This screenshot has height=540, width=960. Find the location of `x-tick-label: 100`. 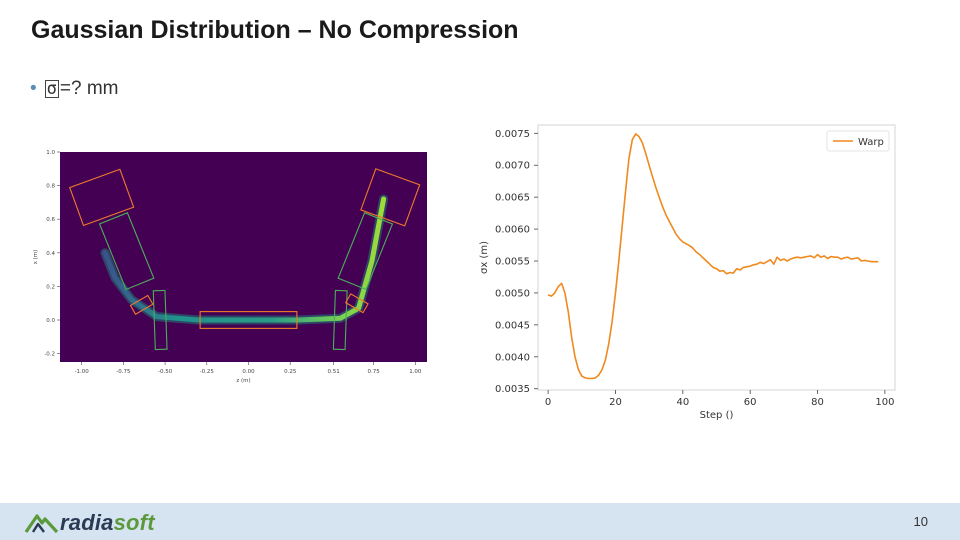

x-tick-label: 100 is located at coordinates (884, 402).